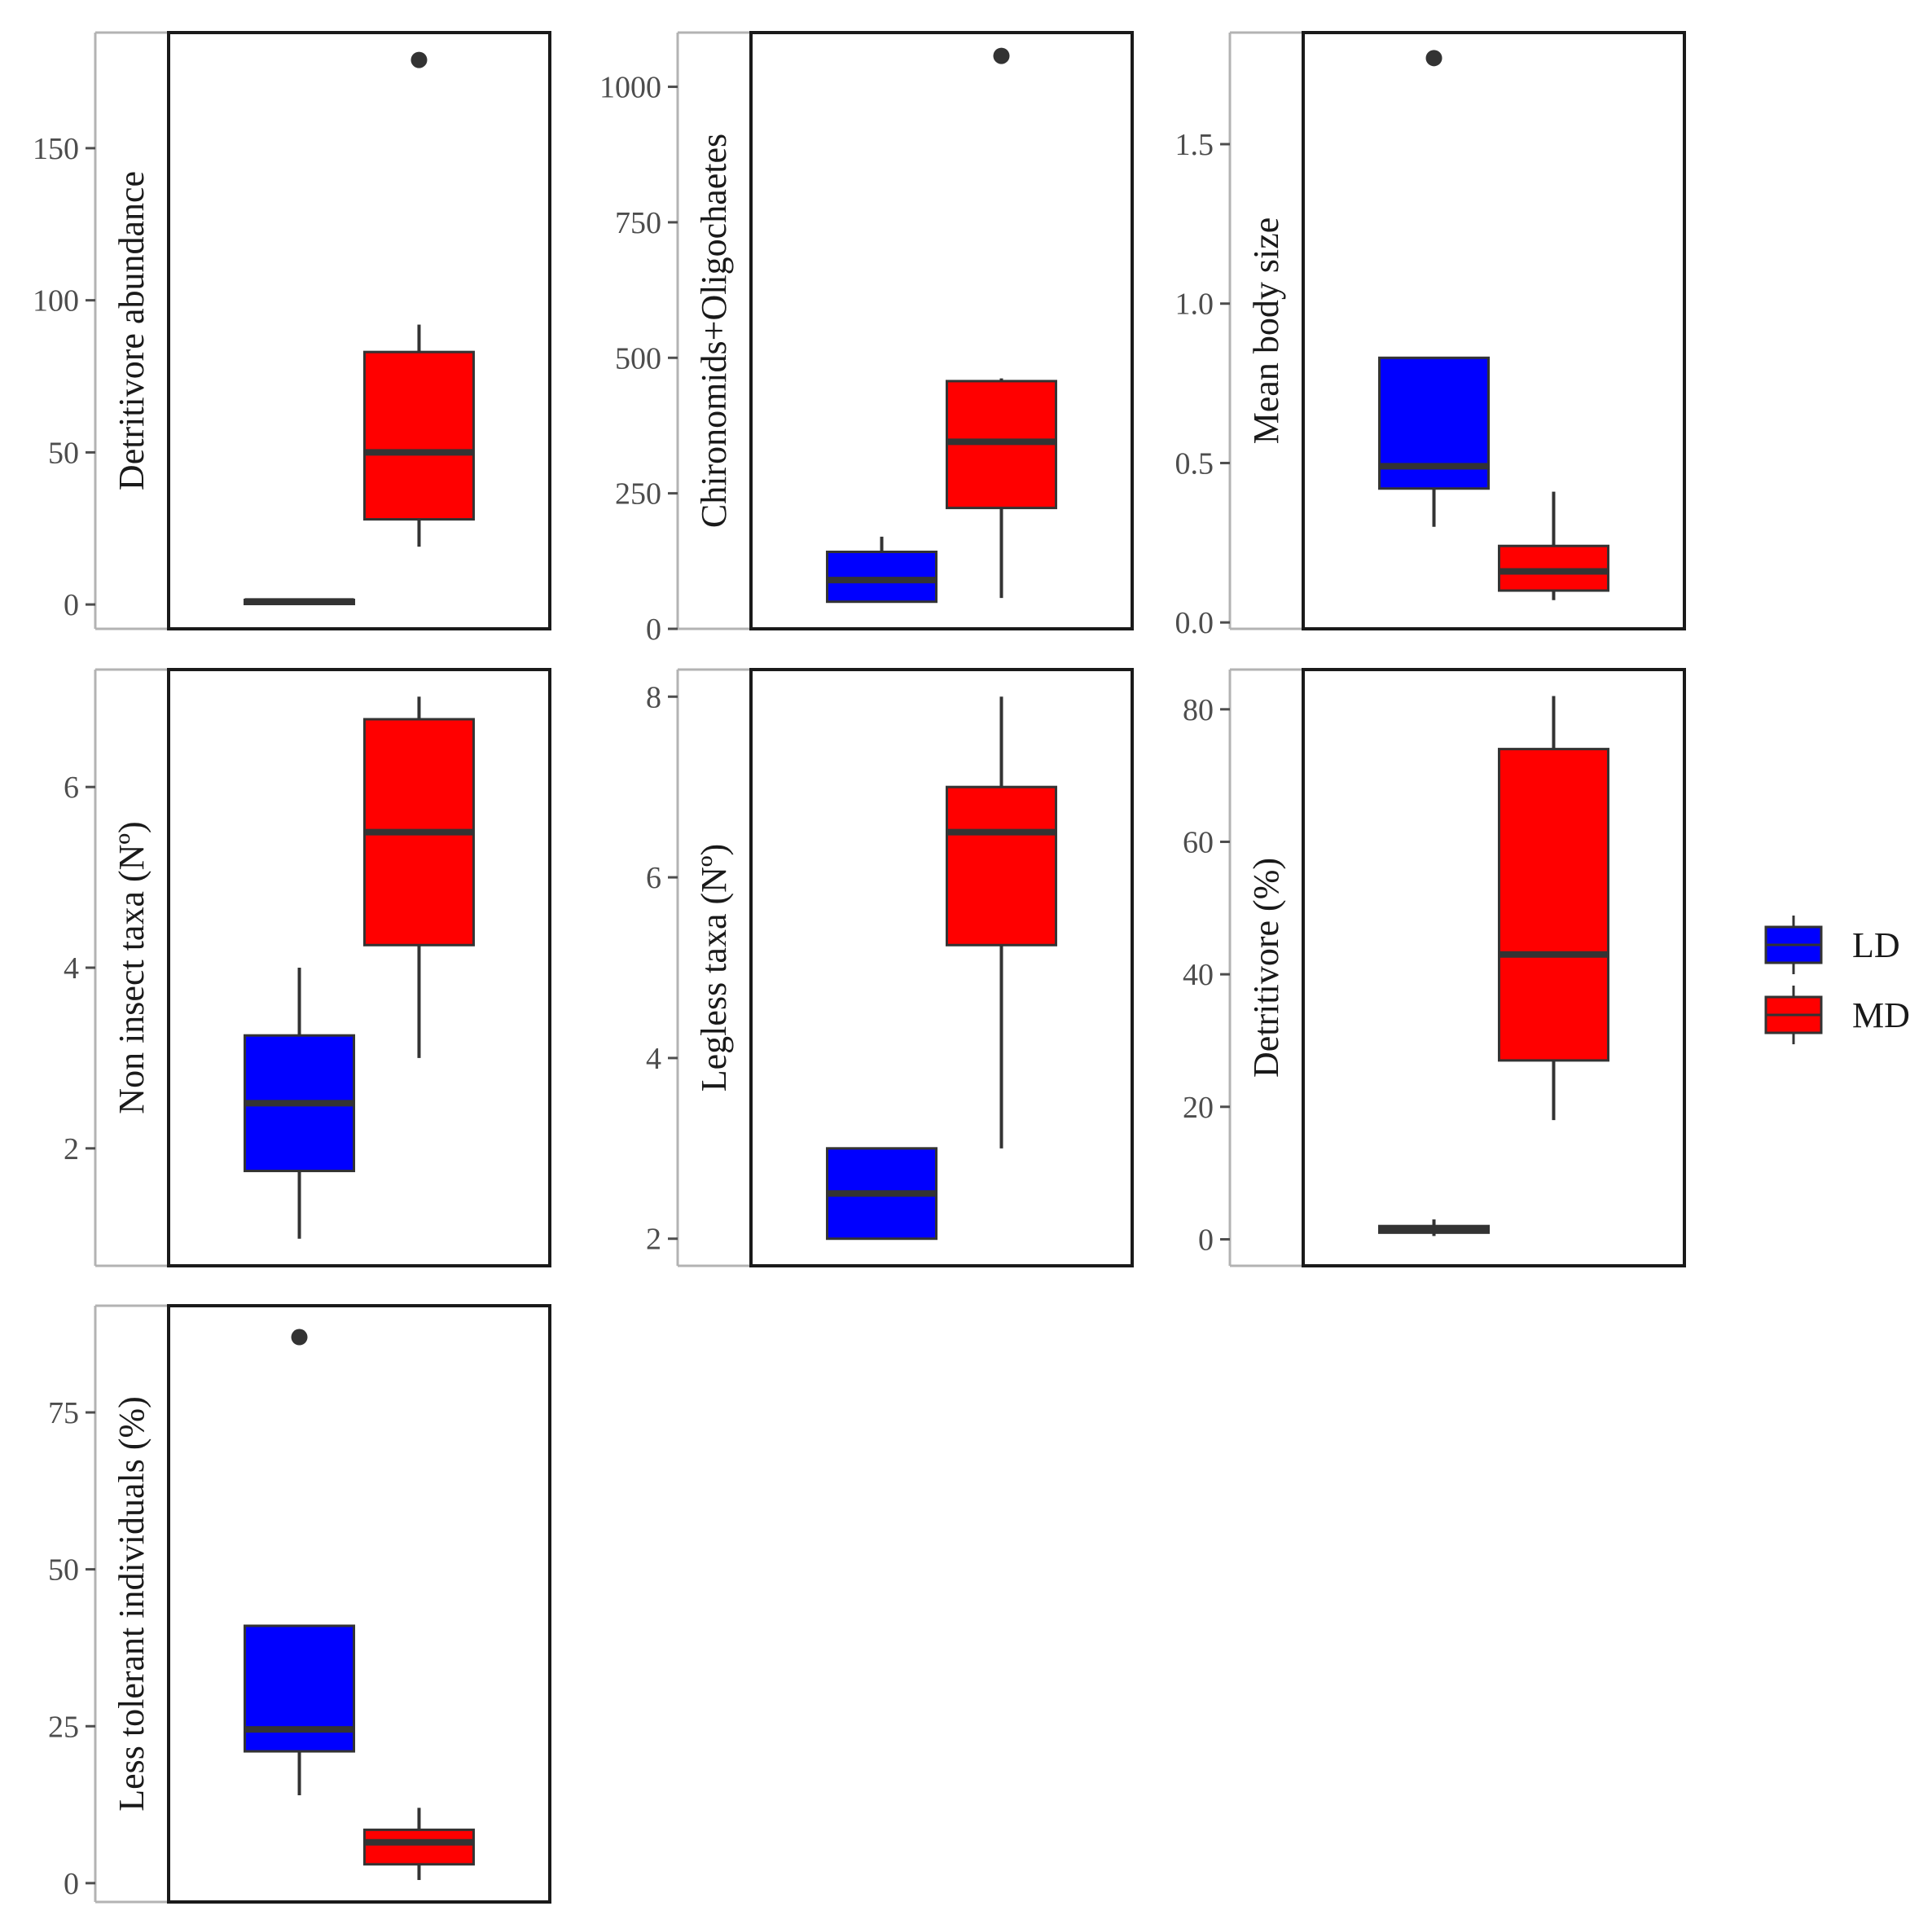 The width and height of the screenshot is (1932, 1915). Describe the element at coordinates (1837, 980) in the screenshot. I see `legend: LD MD` at that location.